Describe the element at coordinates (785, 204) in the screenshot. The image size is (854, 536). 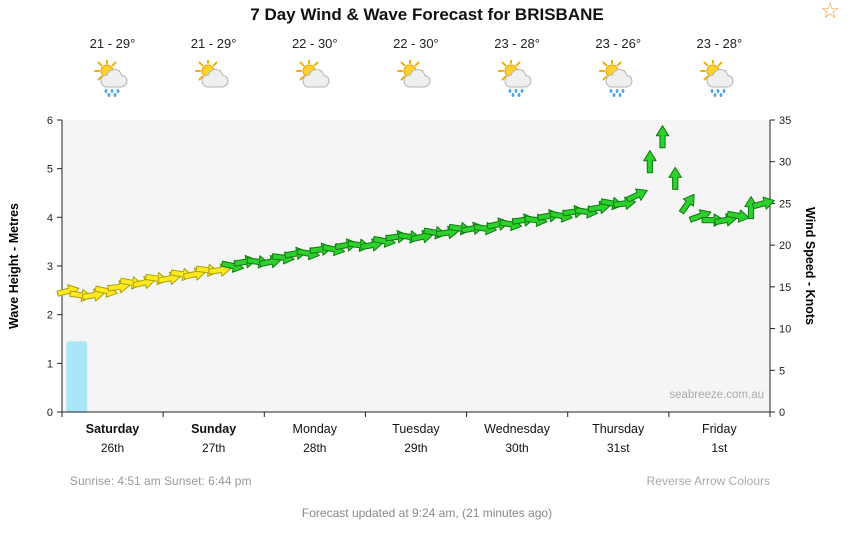
I see `svg-text: 25` at that location.